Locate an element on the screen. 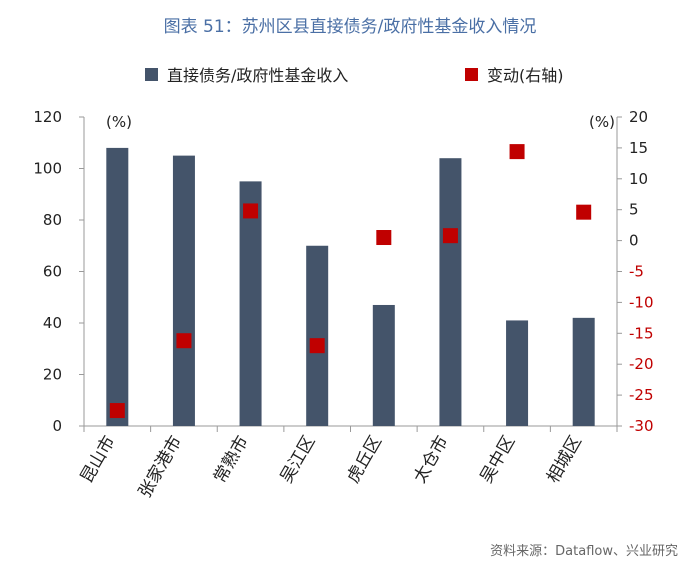  legend-item-bar: 直接债务/政府性基金收入 is located at coordinates (246, 74).